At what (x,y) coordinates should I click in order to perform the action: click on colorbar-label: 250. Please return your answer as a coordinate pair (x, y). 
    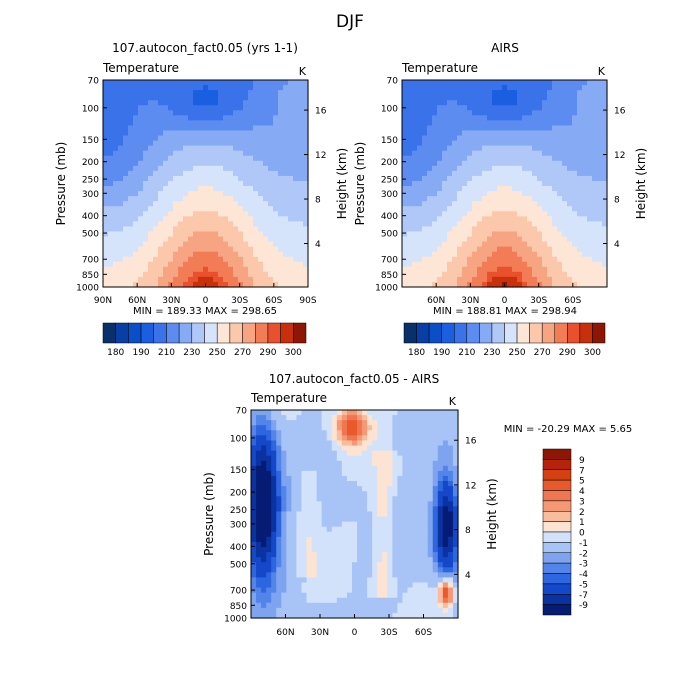
    Looking at the image, I should click on (217, 353).